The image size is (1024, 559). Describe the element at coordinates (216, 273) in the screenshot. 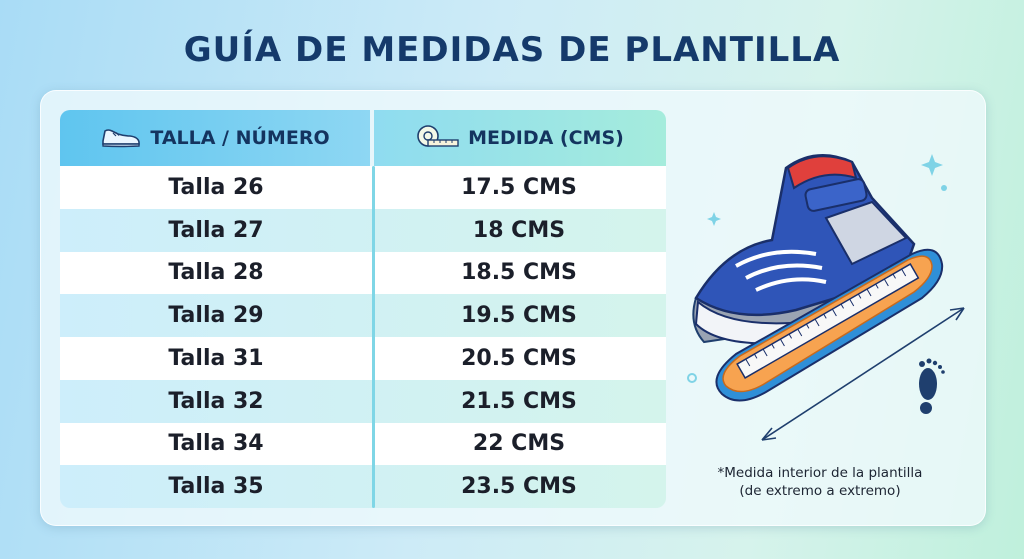

I see `size-cell: Talla 28` at that location.